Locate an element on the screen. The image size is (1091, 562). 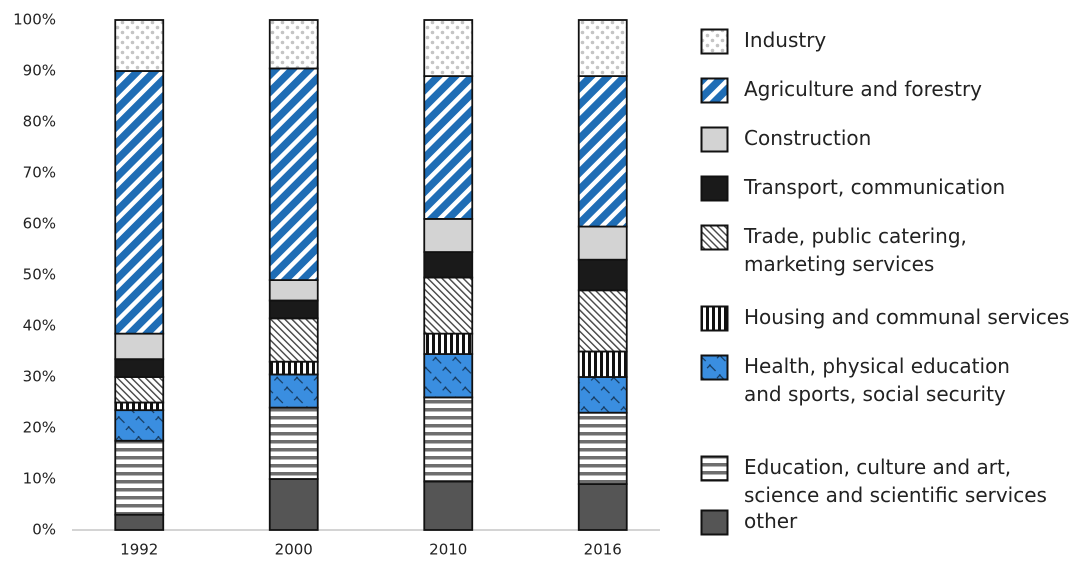
legend-label: Housing and communal services is located at coordinates (907, 317).